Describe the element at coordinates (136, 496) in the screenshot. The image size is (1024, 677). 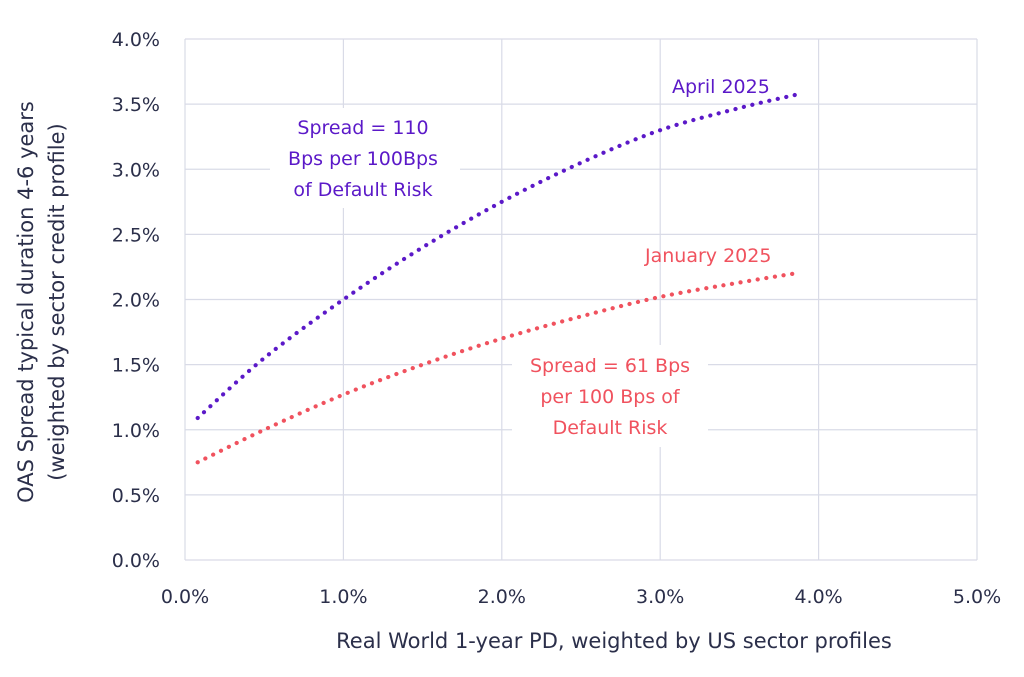
I see `y-tick-label: 0.5%` at that location.